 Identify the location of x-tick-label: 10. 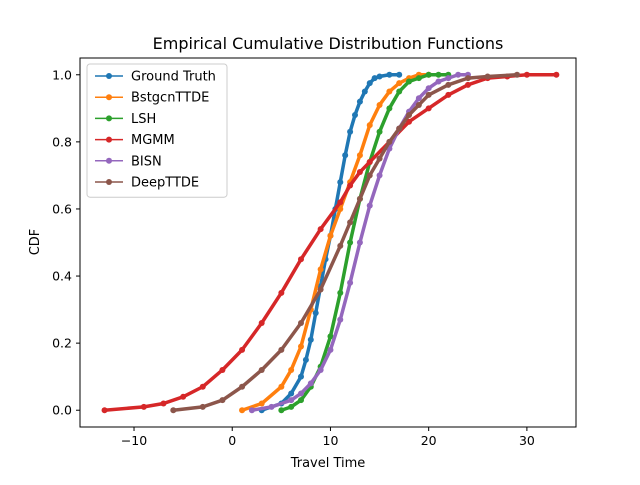
(331, 440).